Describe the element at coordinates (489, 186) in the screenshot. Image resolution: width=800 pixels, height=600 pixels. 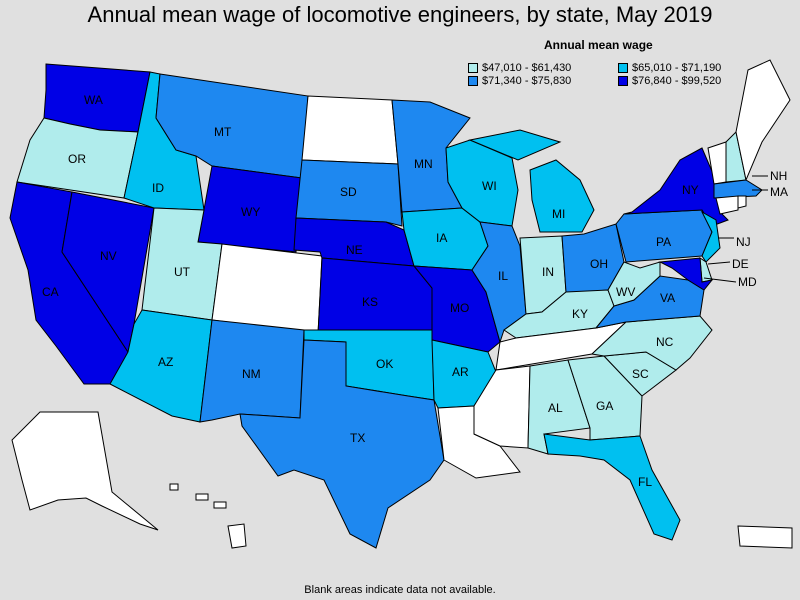
I see `label-wi: WI` at that location.